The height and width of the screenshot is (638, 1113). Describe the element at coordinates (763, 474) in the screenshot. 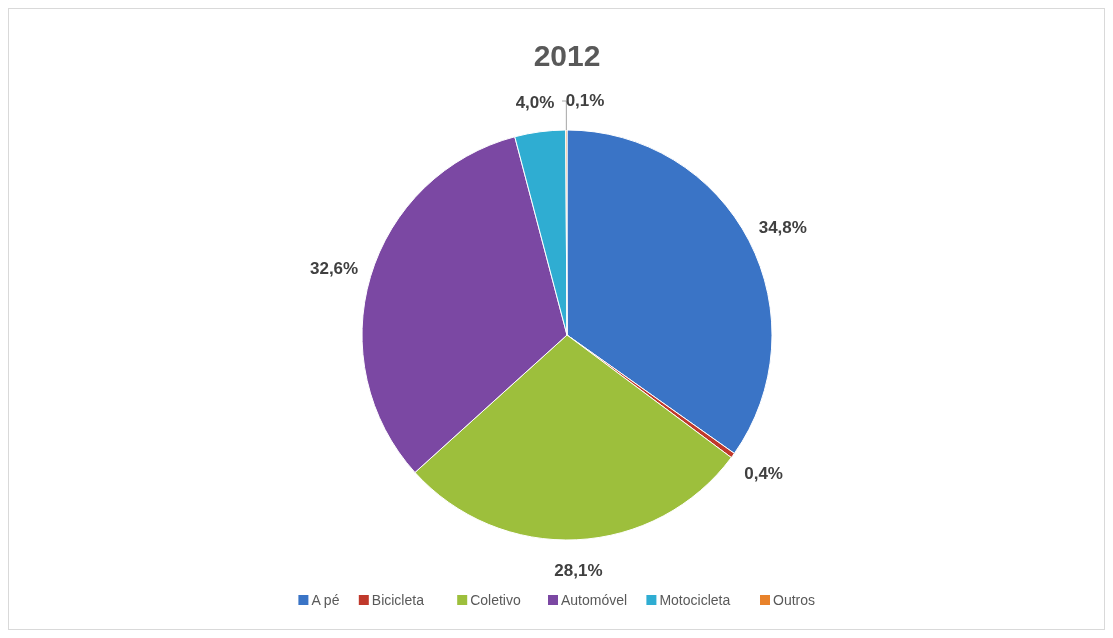

I see `data-label: 0,4%` at that location.